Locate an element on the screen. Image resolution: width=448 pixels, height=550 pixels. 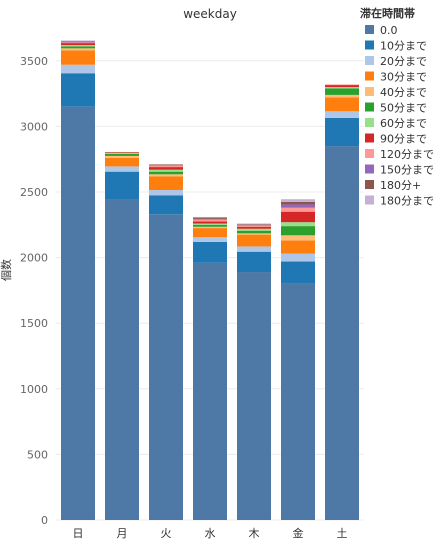
bar-segment: 水 180分+: 10 is located at coordinates (210, 218).